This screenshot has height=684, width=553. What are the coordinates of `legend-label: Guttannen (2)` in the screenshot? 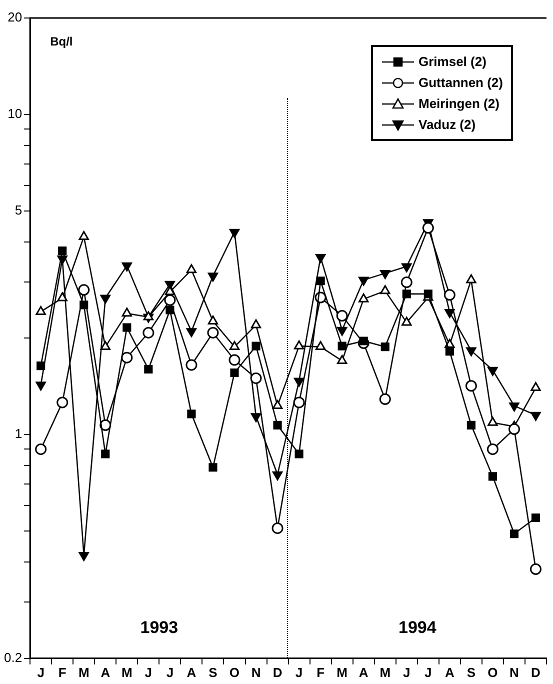 It's located at (460, 82).